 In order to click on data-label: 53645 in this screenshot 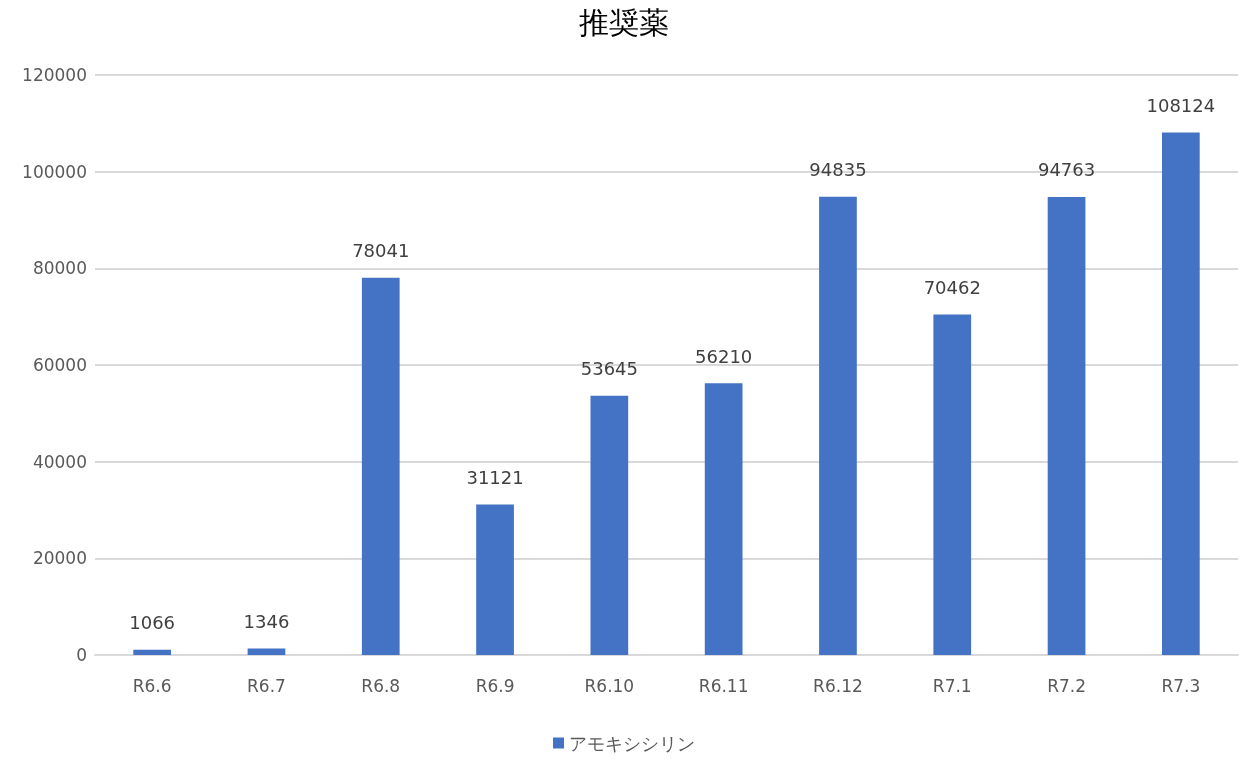, I will do `click(609, 369)`.